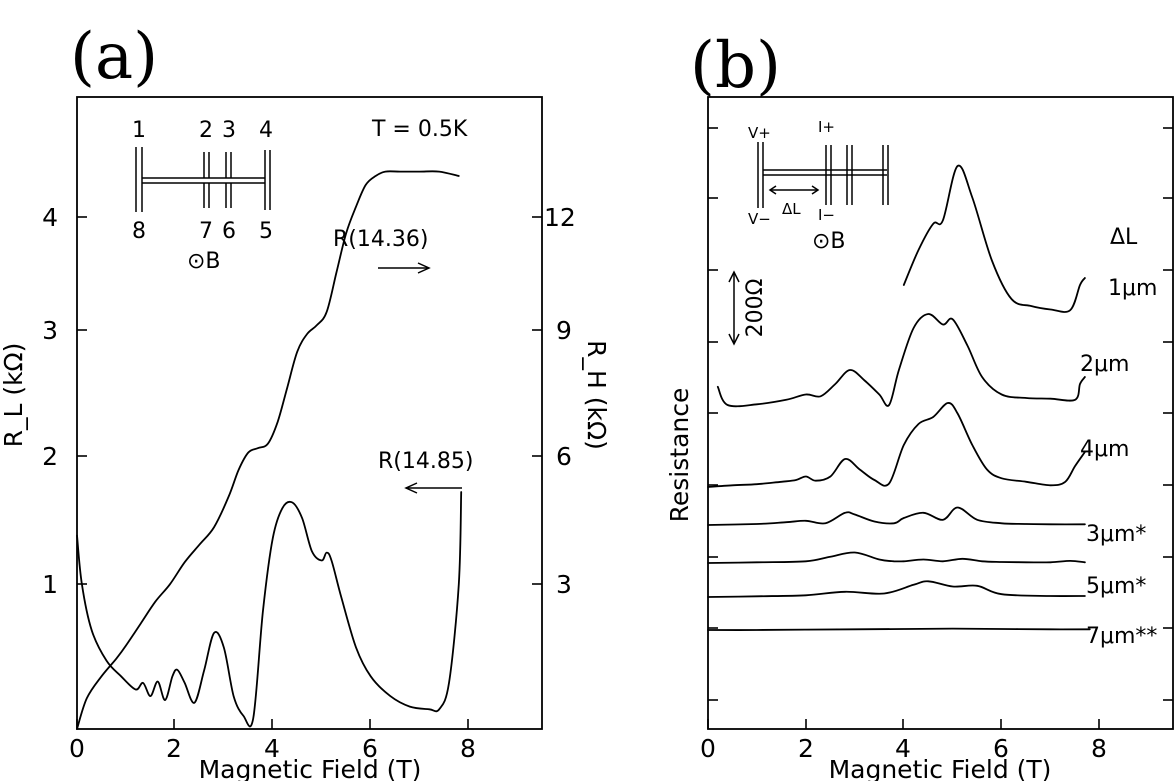  What do you see at coordinates (468, 748) in the screenshot?
I see `panel-a-x-tick-label: 8` at bounding box center [468, 748].